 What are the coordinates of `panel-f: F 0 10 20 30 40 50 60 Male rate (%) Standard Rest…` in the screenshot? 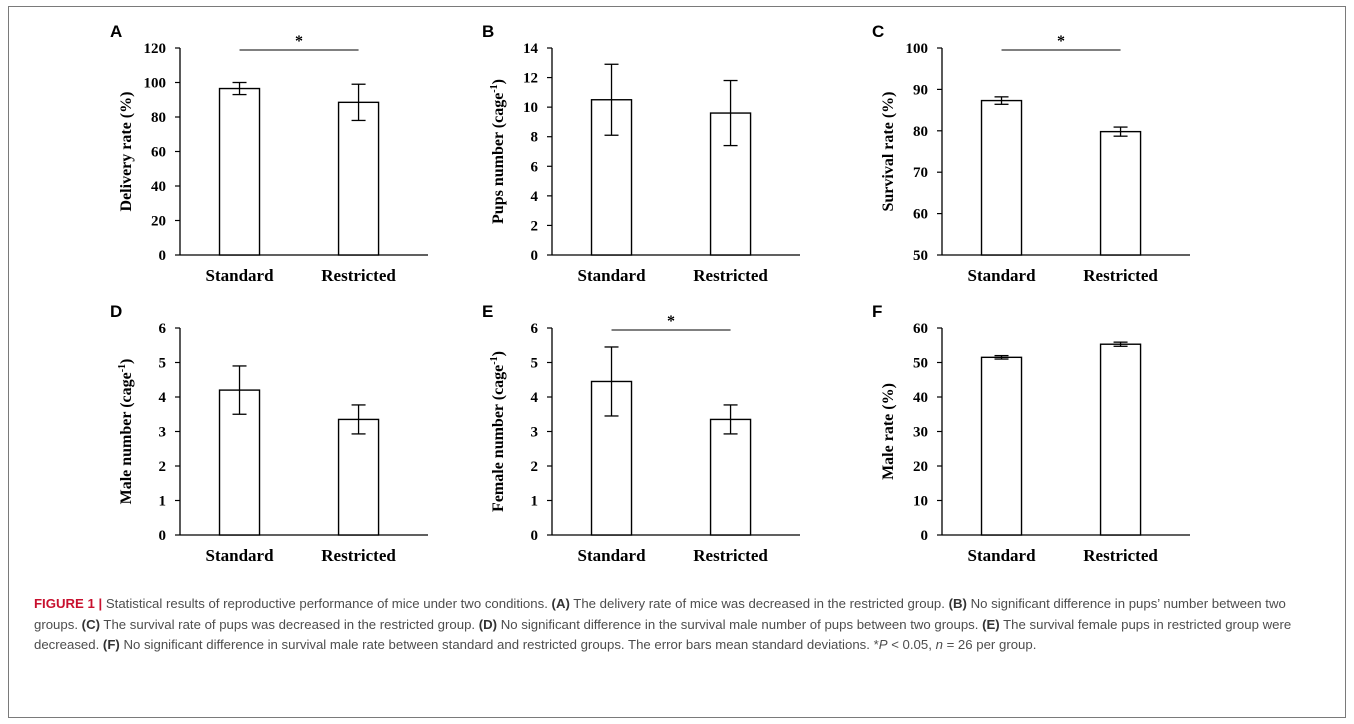 It's located at (1052, 437).